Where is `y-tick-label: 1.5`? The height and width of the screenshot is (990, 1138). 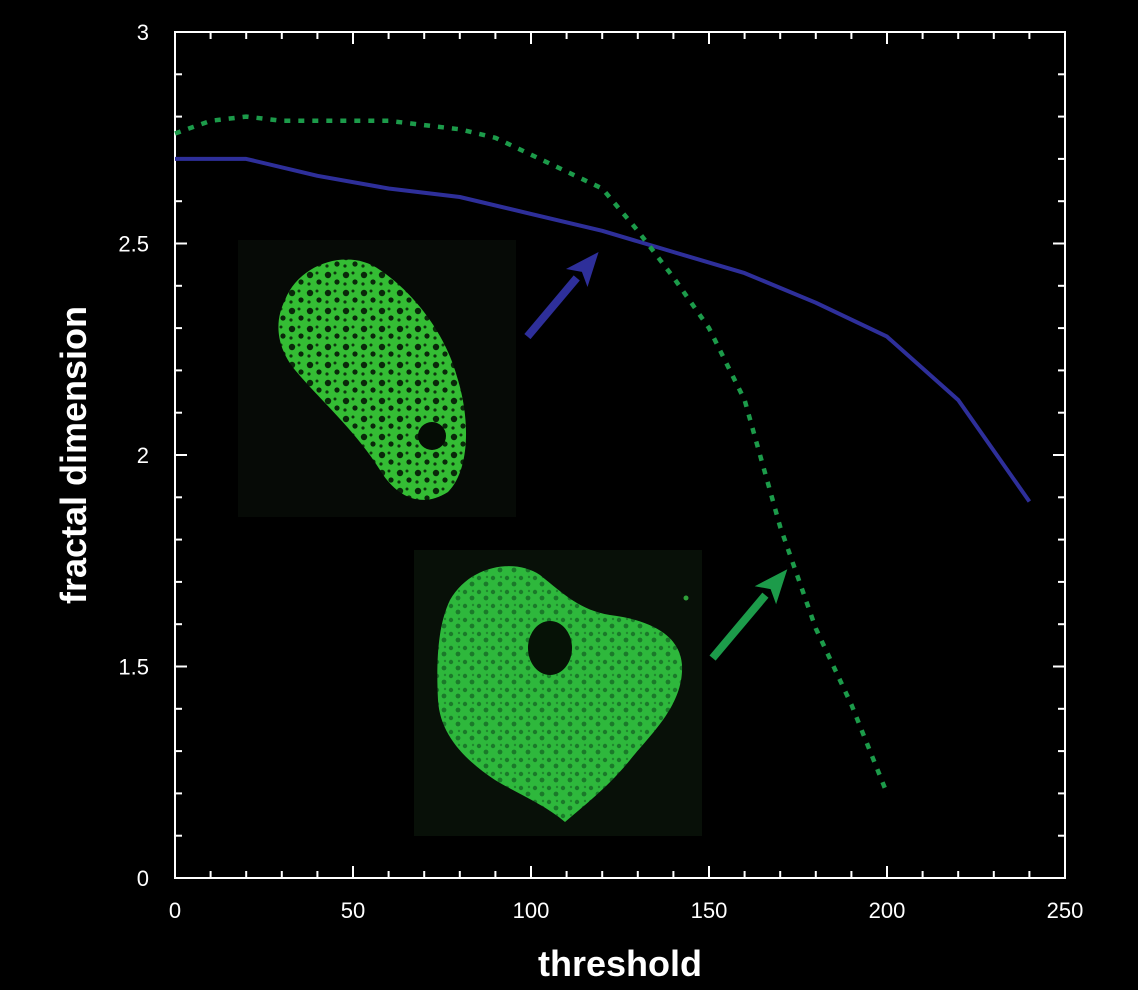
y-tick-label: 1.5 is located at coordinates (133, 667).